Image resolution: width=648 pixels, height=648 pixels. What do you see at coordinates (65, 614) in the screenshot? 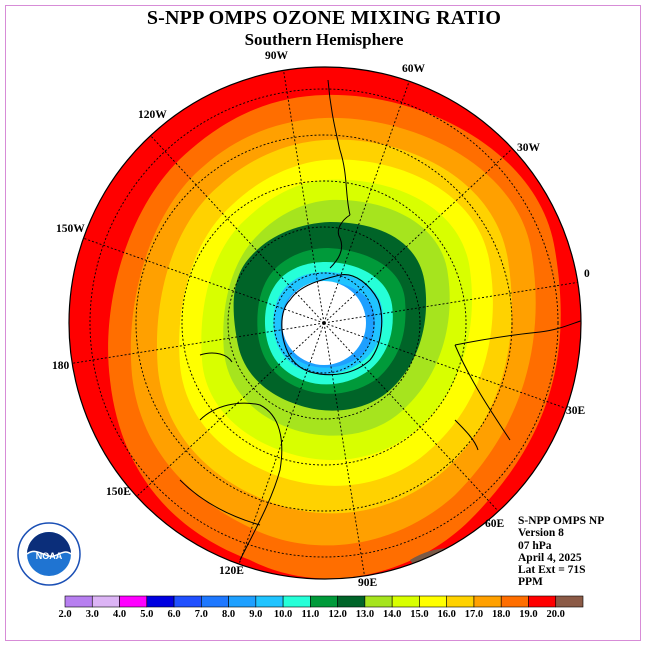
I see `colorbar-tick-label: 2.0` at bounding box center [65, 614].